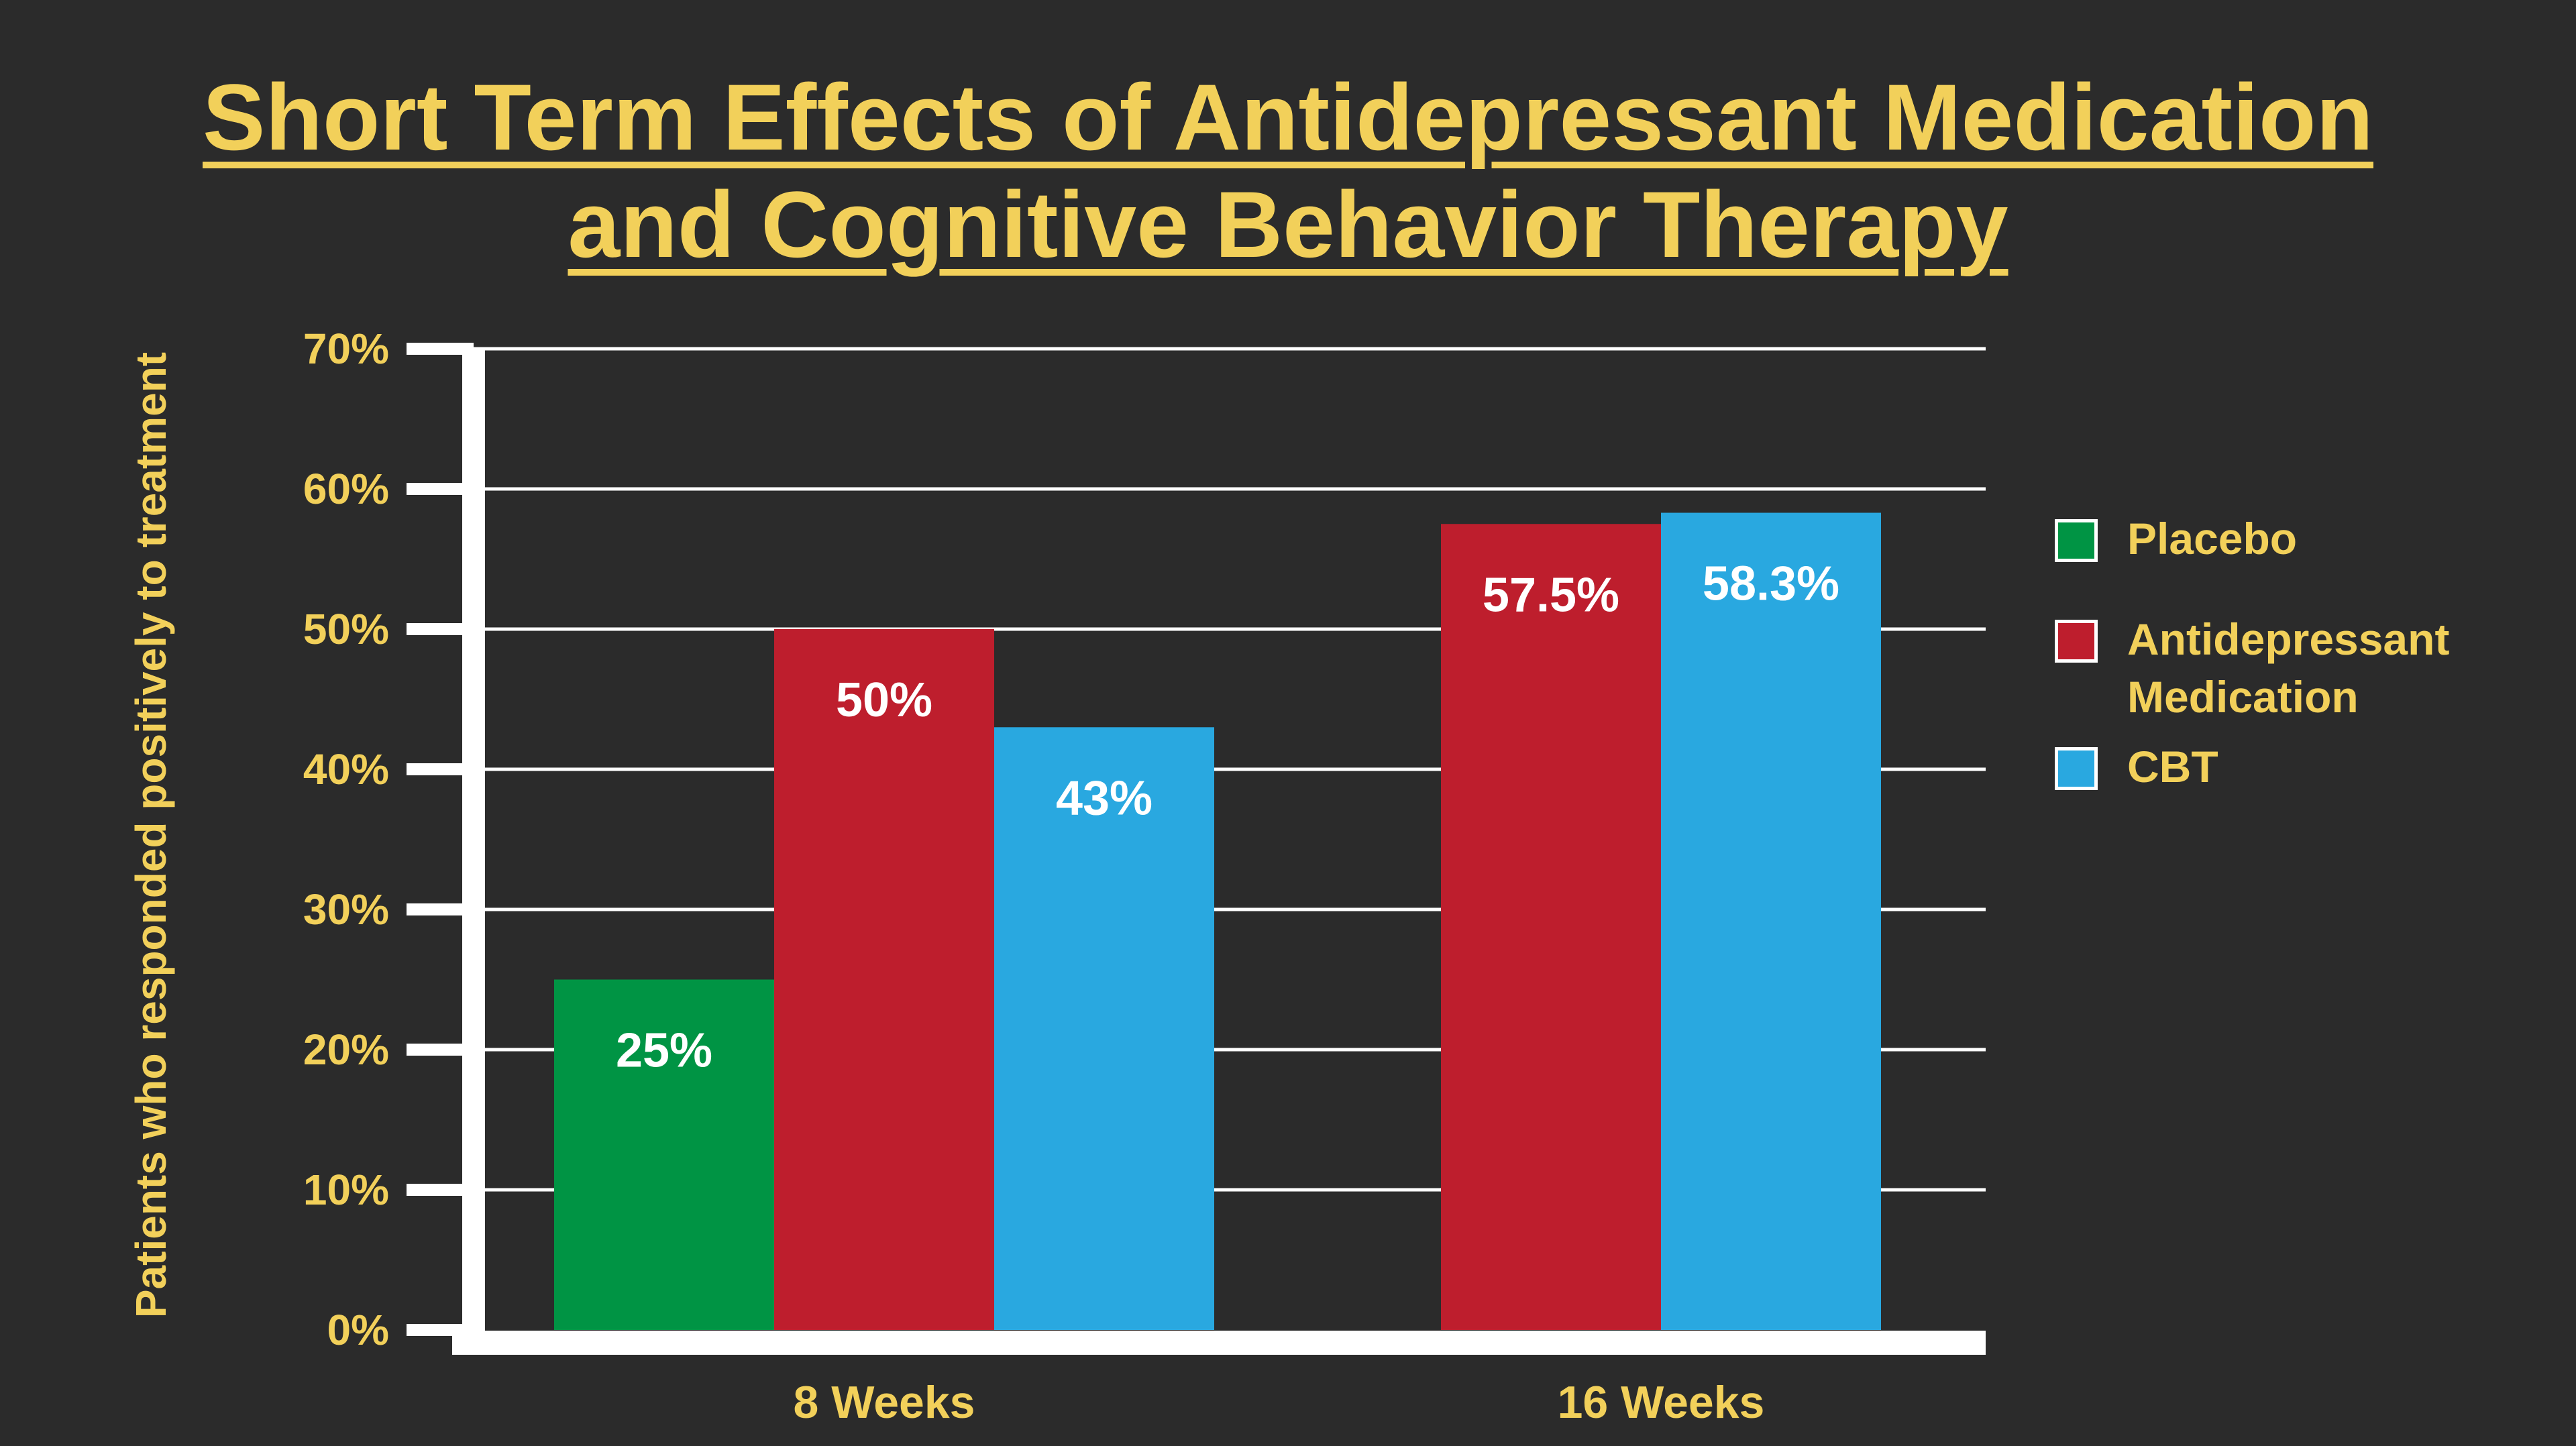 Image resolution: width=2576 pixels, height=1446 pixels. I want to click on y-tick-label-0: 0%, so click(358, 1330).